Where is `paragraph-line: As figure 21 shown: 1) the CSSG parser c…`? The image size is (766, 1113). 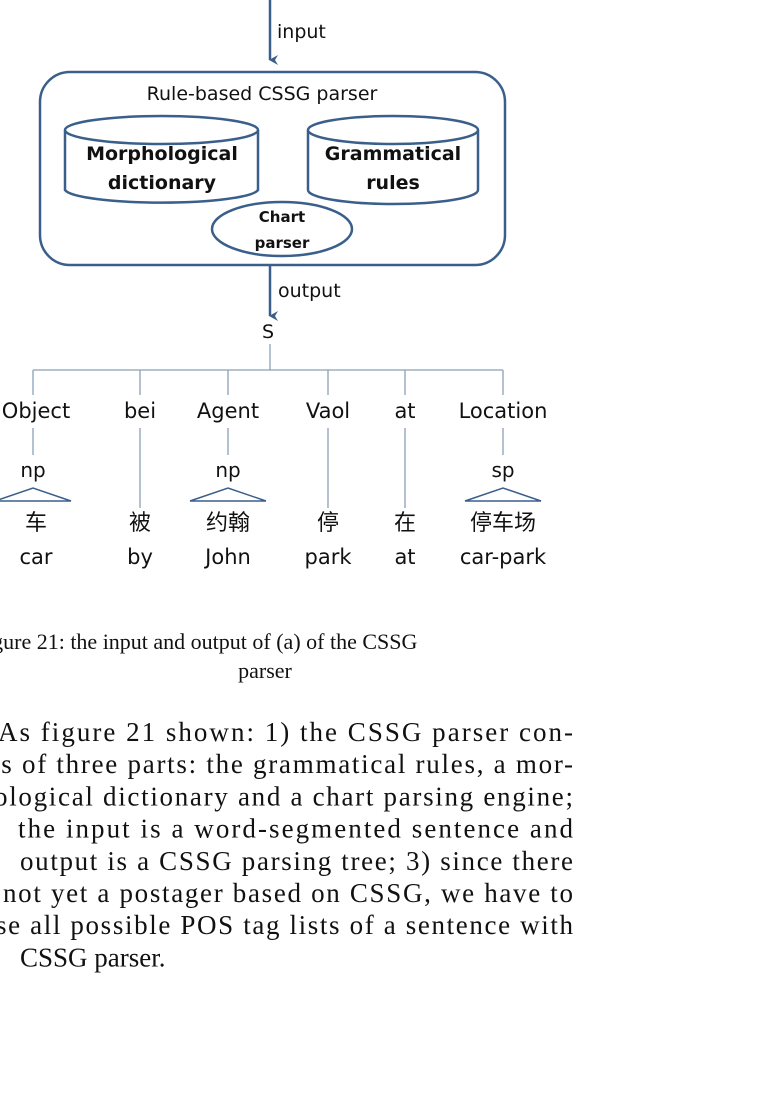 paragraph-line: As figure 21 shown: 1) the CSSG parser c… is located at coordinates (286, 732).